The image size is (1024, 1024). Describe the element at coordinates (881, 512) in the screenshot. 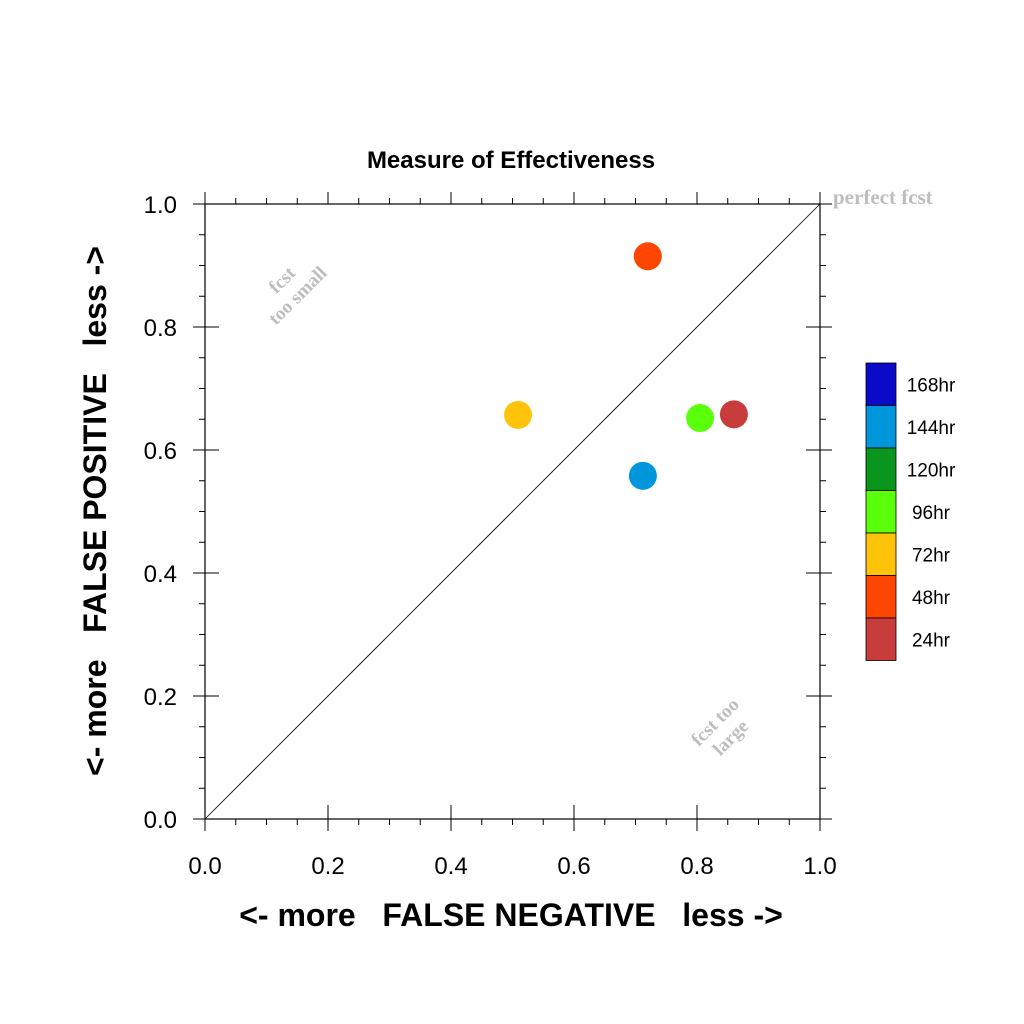

I see `legend-swatch-96hr` at that location.